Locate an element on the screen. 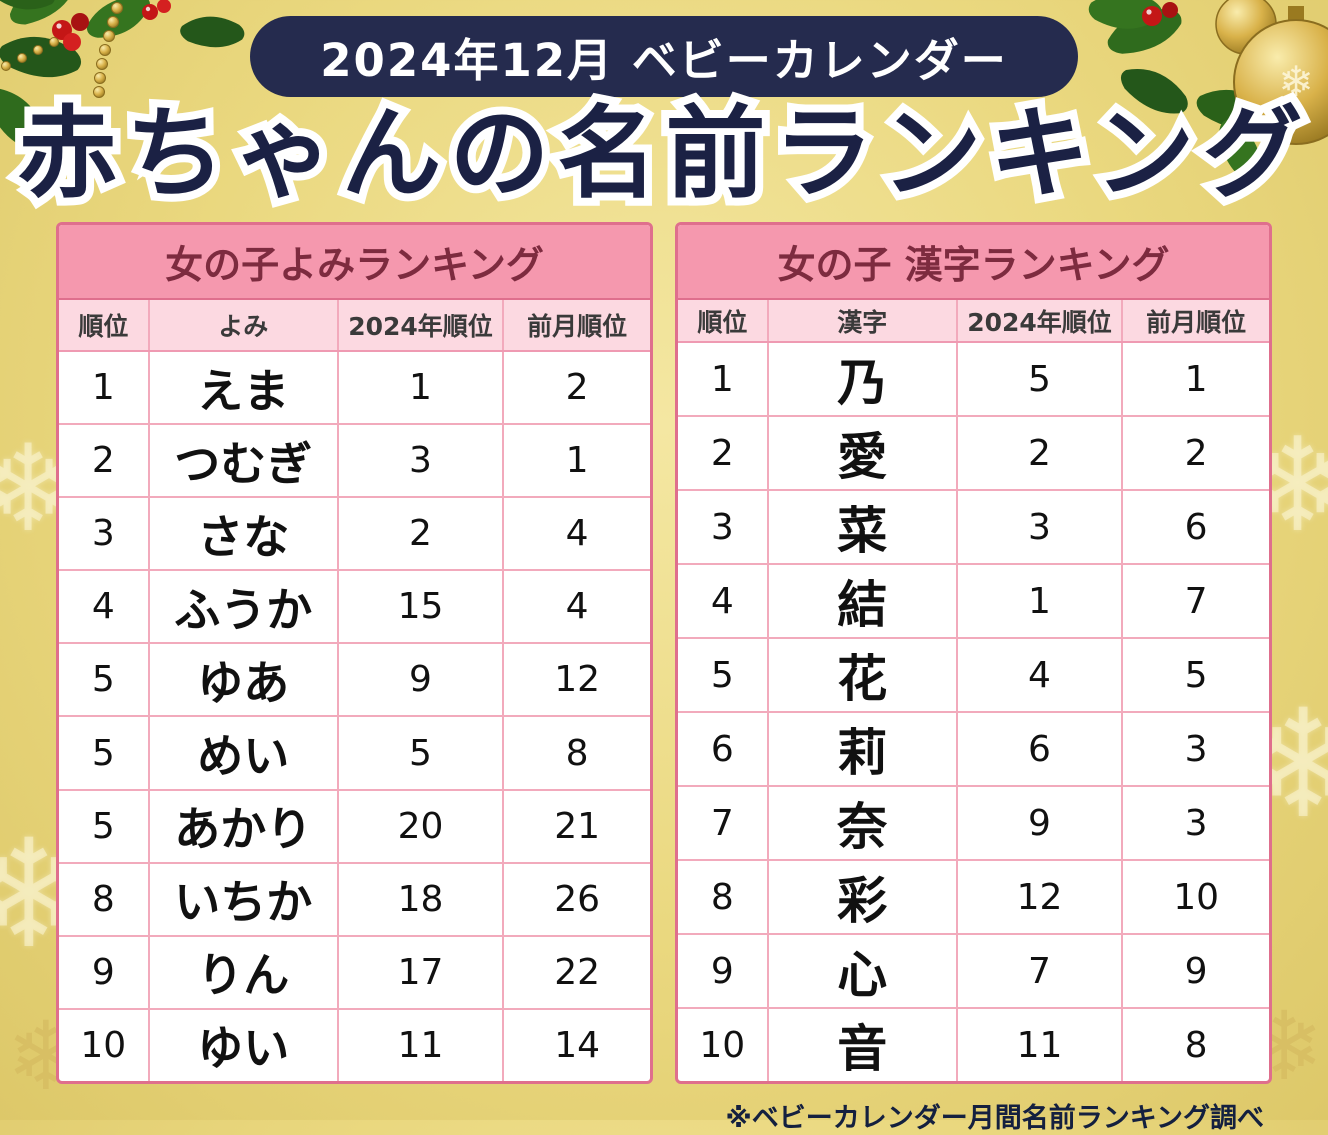 Image resolution: width=1328 pixels, height=1135 pixels. name-cell: 彩 is located at coordinates (861, 897).